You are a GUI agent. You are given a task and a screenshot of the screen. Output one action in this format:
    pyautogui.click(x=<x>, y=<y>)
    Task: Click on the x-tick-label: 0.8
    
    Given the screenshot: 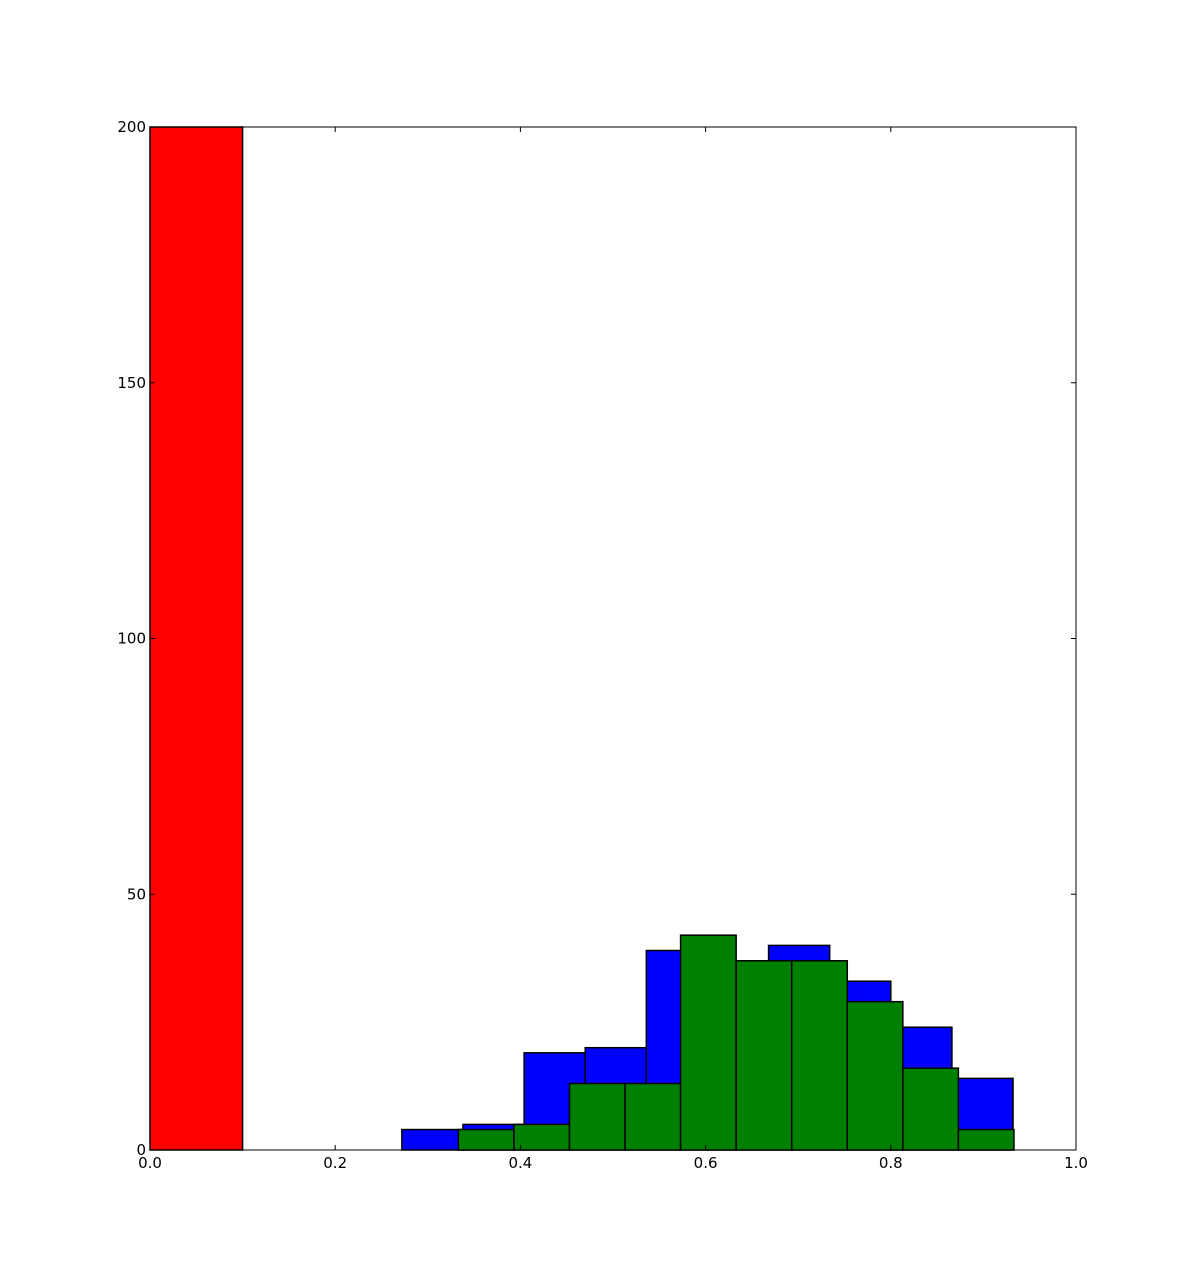 What is the action you would take?
    pyautogui.click(x=891, y=1163)
    